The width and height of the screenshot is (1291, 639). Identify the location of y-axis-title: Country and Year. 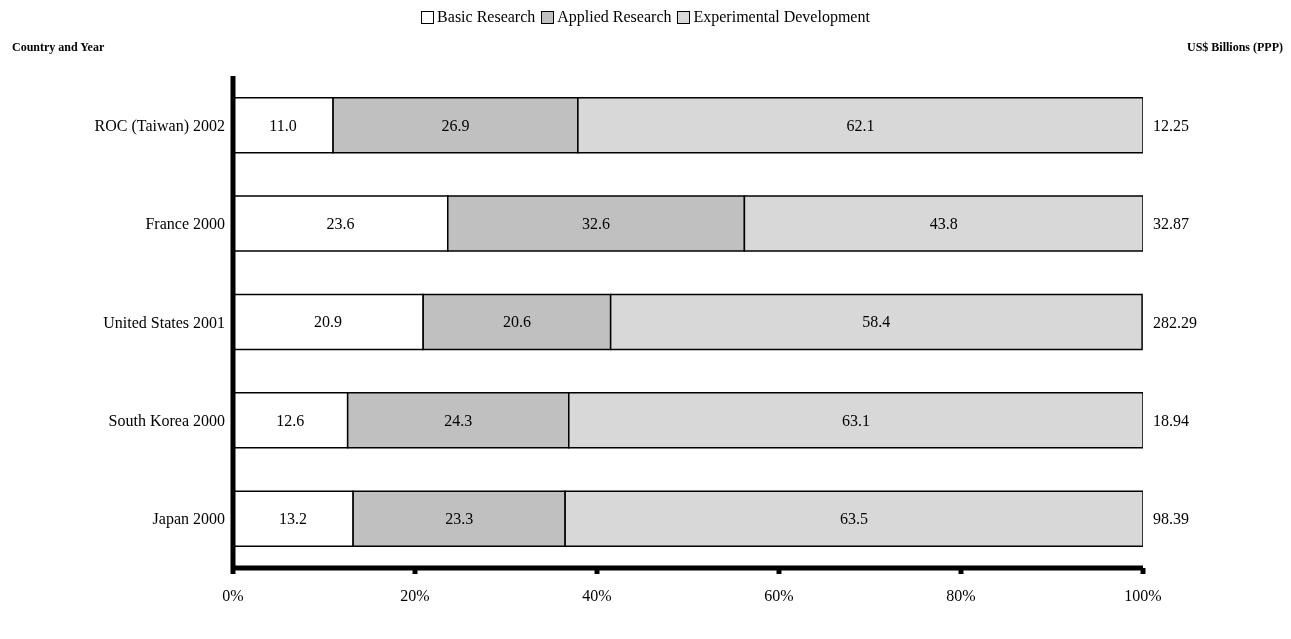
(58, 47).